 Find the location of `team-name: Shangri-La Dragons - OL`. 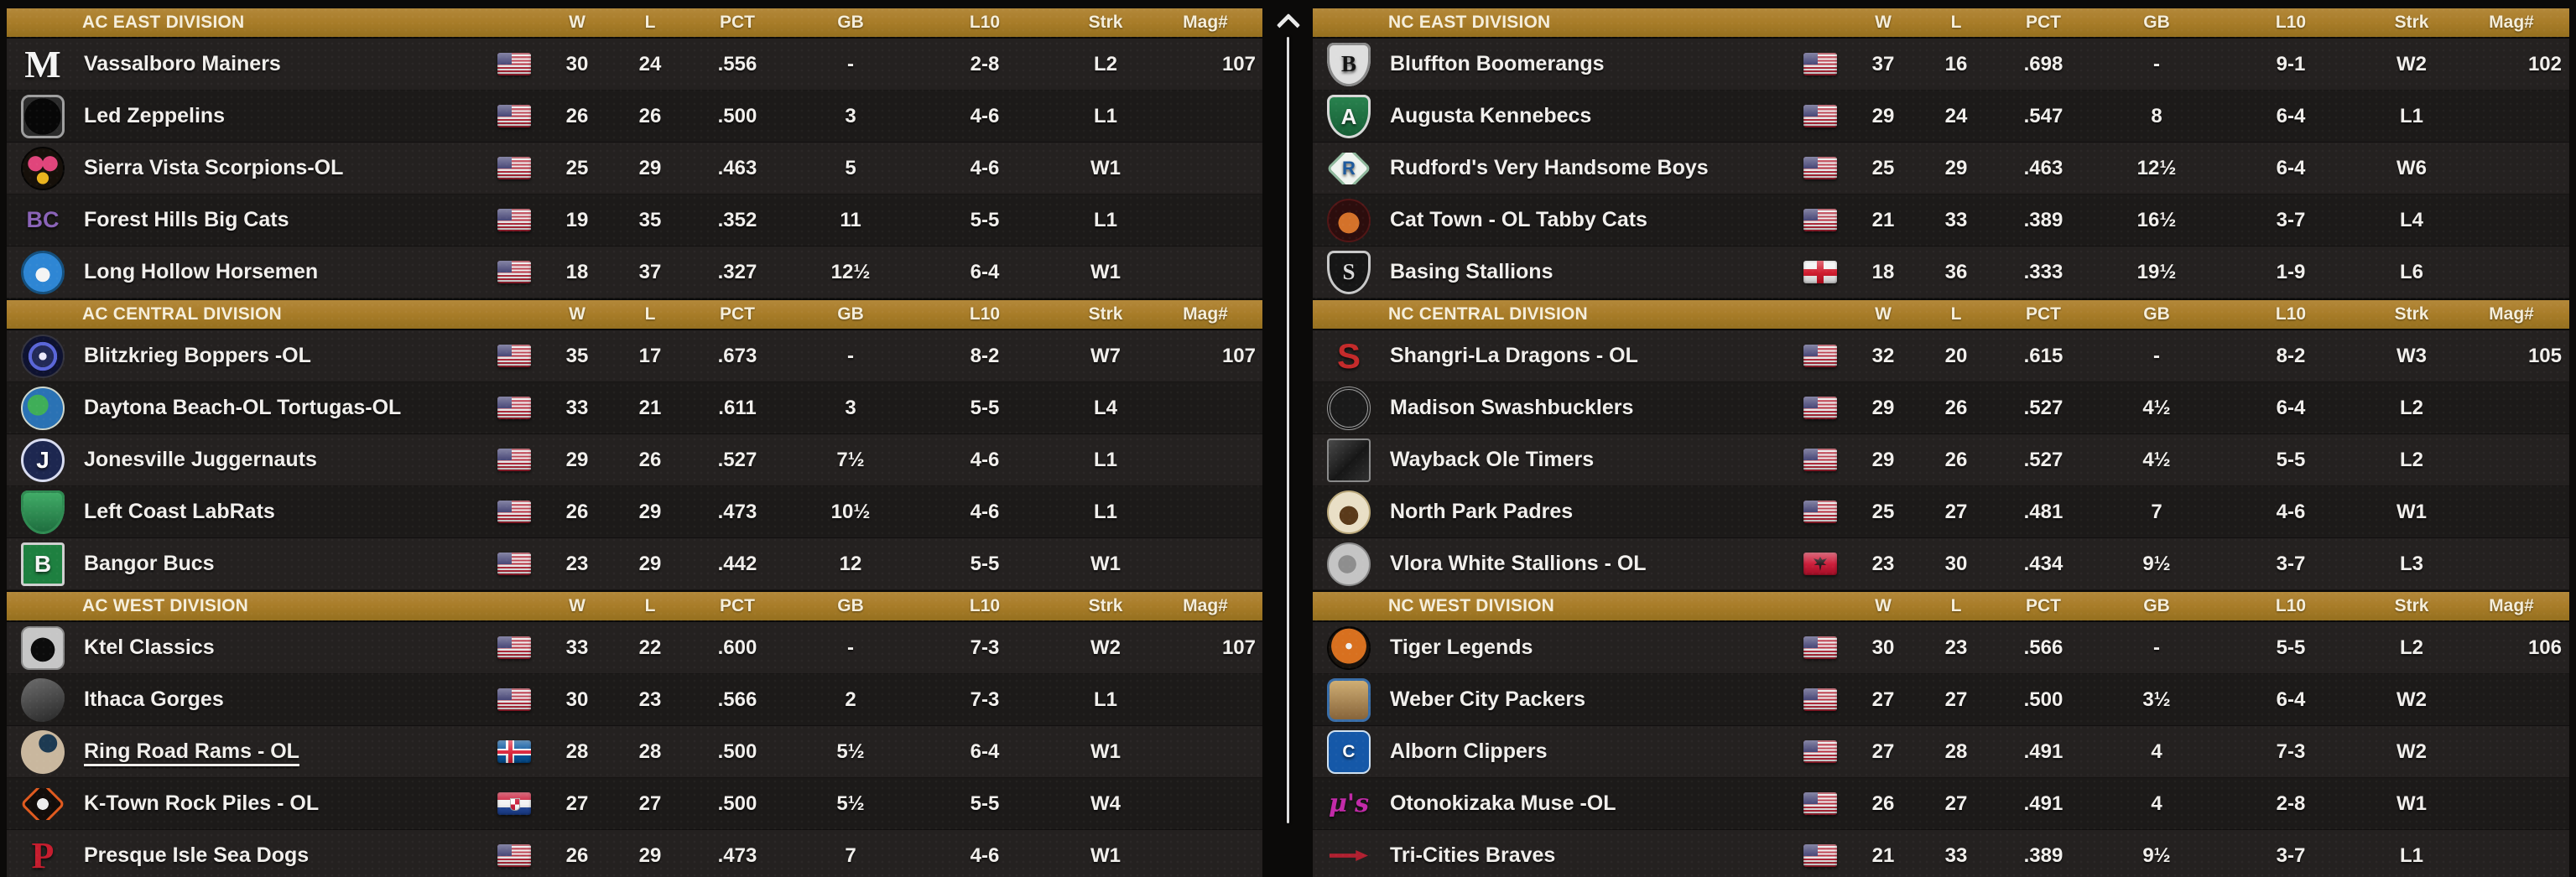

team-name: Shangri-La Dragons - OL is located at coordinates (1514, 355).